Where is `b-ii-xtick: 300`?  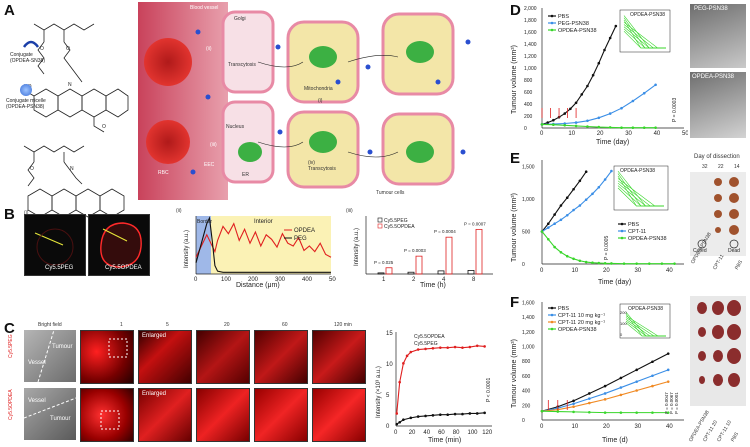 b-ii-xtick: 300 is located at coordinates (280, 280).